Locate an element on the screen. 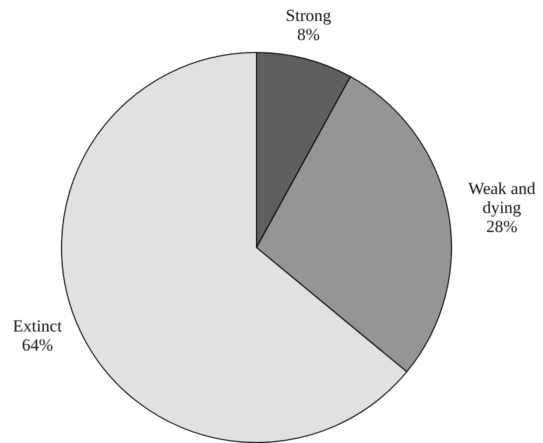  slice-label: Extinct is located at coordinates (37, 326).